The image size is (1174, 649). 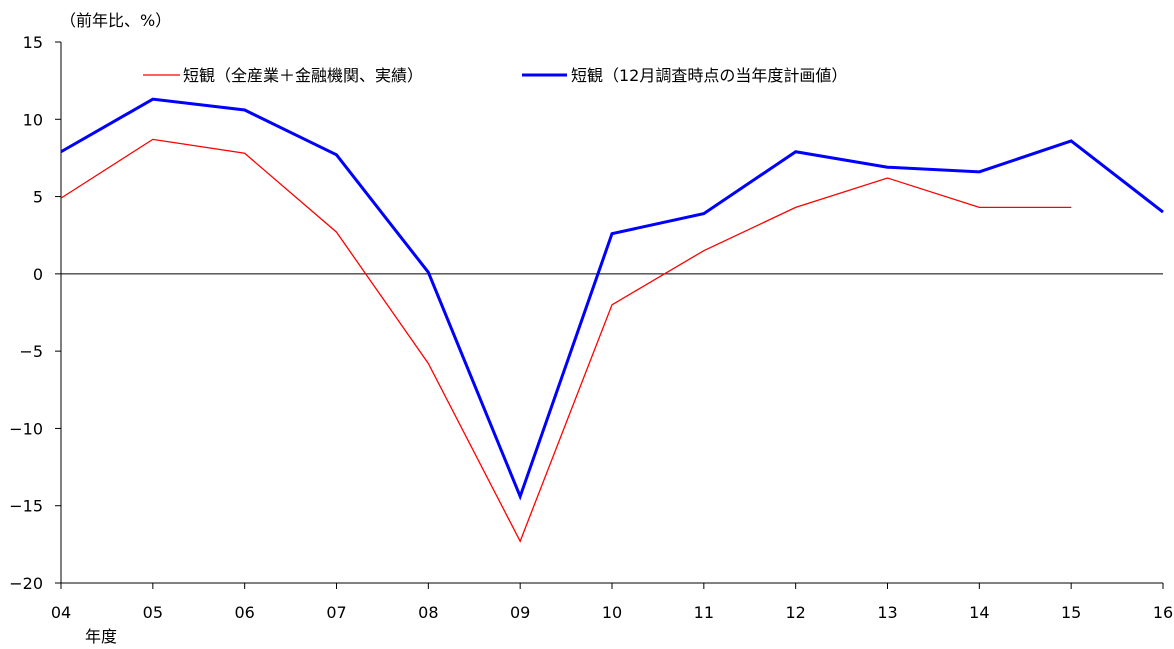 What do you see at coordinates (495, 75) in the screenshot?
I see `legend: 短観（全産業＋金融機関、実績） 短観（12月調査時点の当年度計画値）` at bounding box center [495, 75].